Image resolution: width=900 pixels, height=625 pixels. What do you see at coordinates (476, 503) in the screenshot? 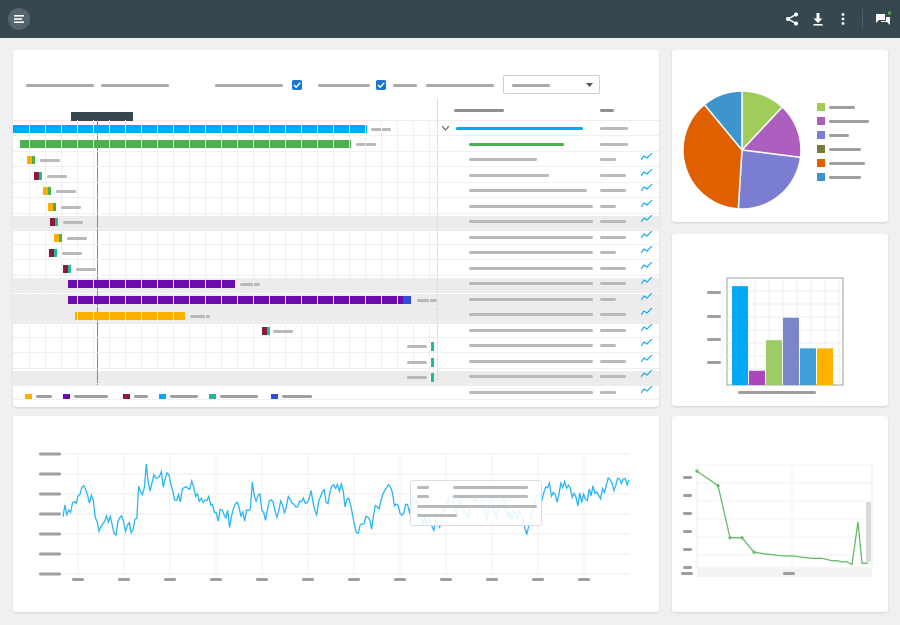
I see `chart-tooltip` at bounding box center [476, 503].